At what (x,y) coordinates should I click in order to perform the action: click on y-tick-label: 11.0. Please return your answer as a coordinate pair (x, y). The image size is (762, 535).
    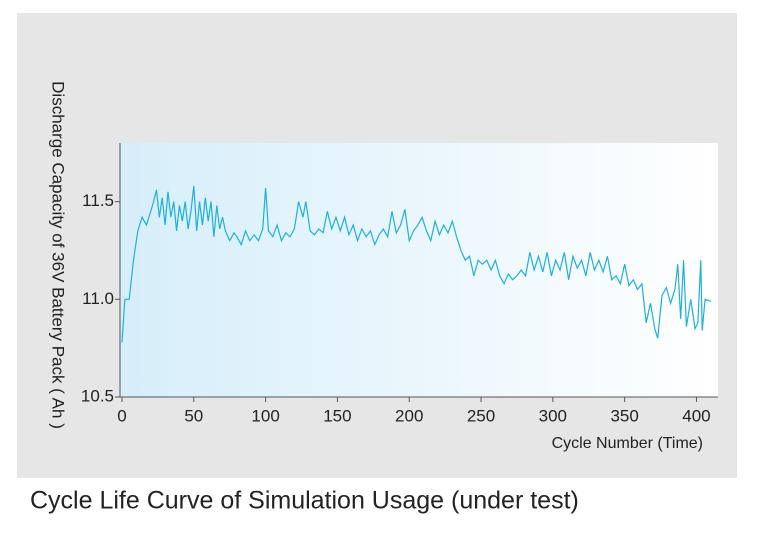
    Looking at the image, I should click on (98, 298).